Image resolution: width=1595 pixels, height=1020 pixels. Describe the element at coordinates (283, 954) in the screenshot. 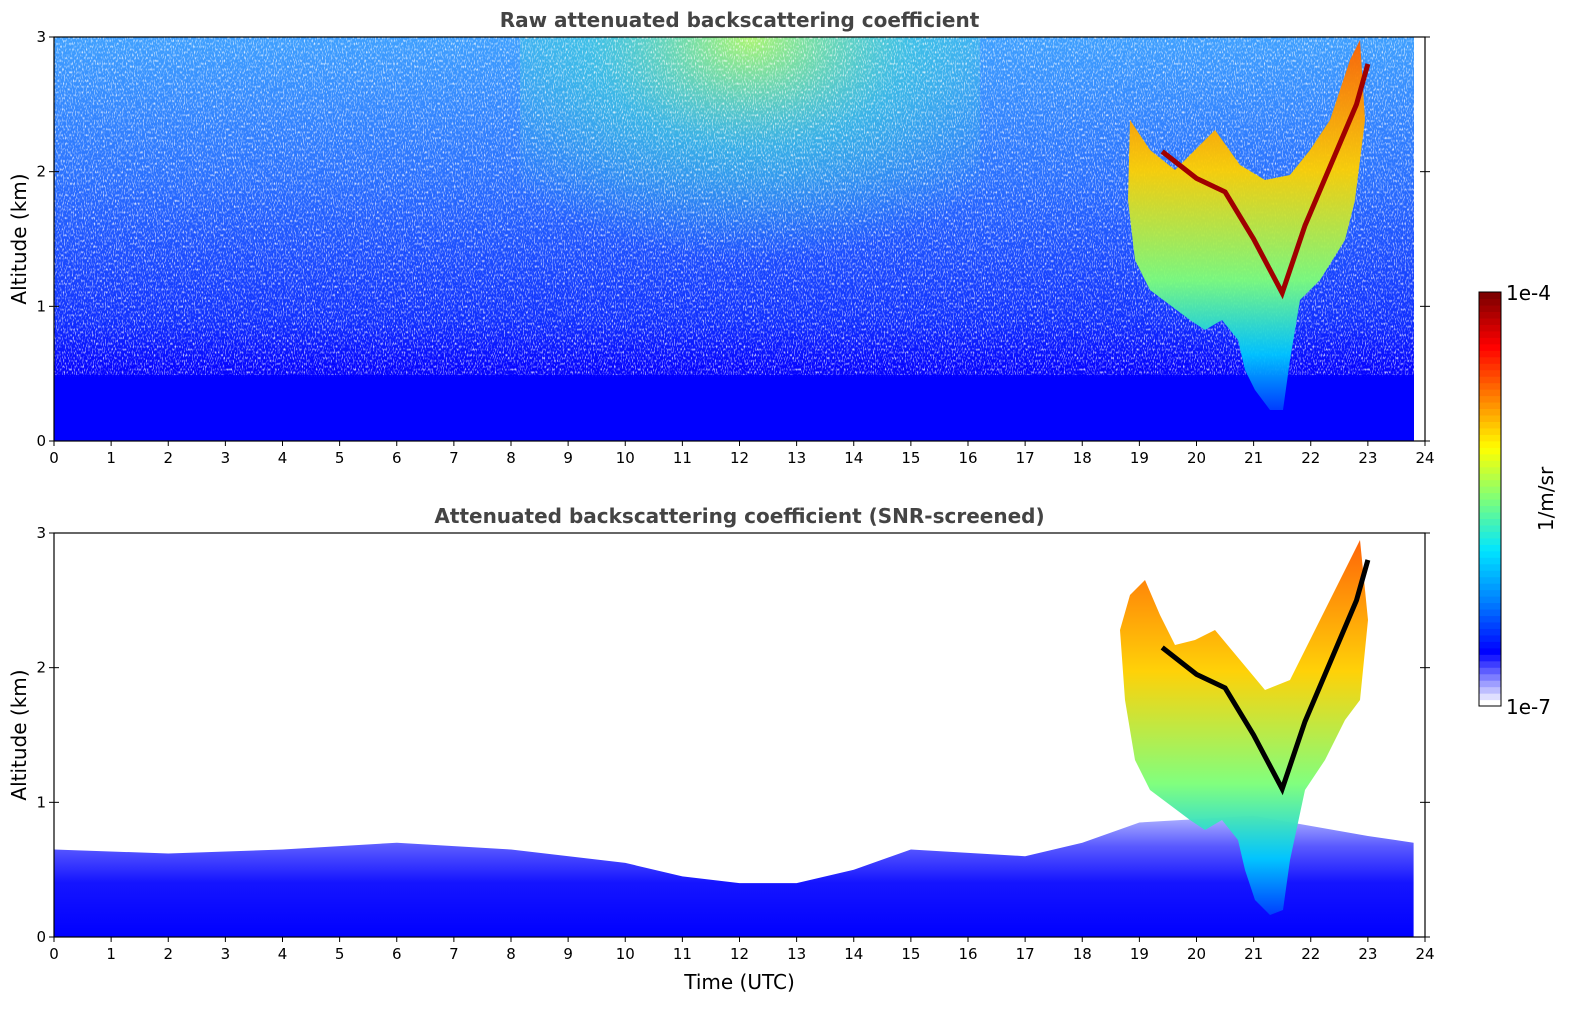

I see `x-tick-label: 4` at that location.